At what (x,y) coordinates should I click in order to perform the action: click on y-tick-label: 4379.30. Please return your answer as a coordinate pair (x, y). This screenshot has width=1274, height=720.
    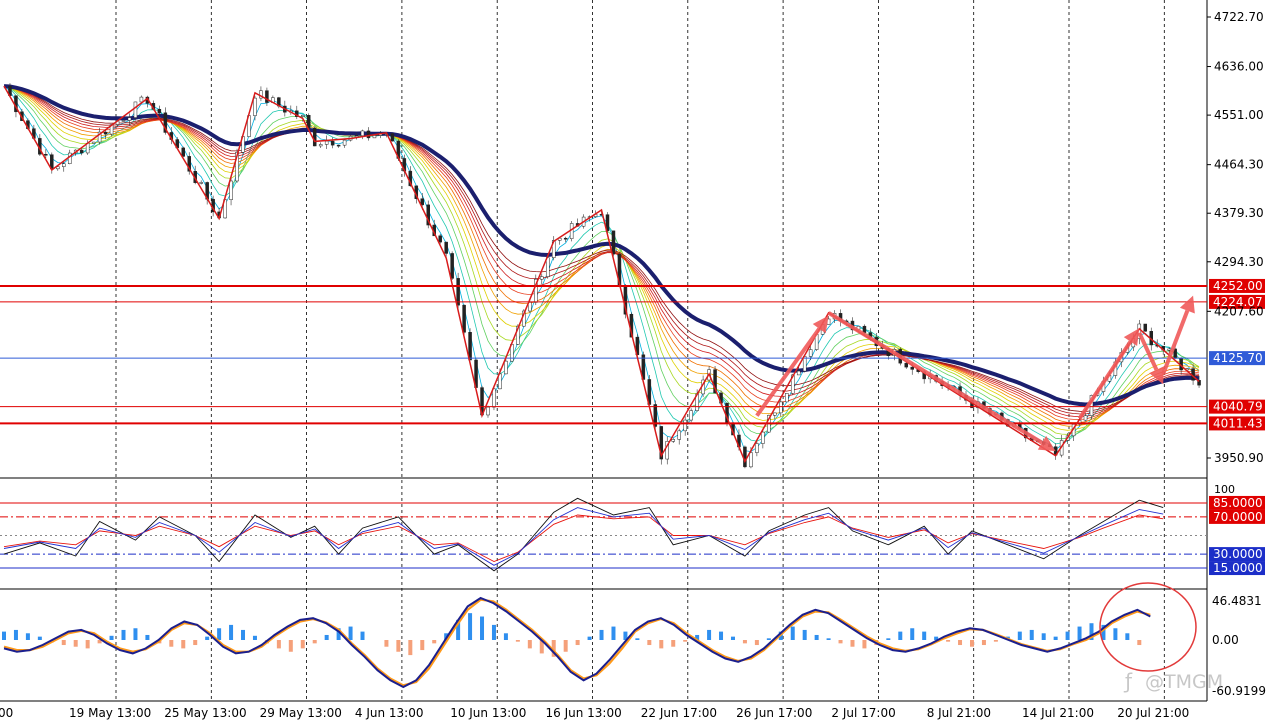
    Looking at the image, I should click on (1239, 213).